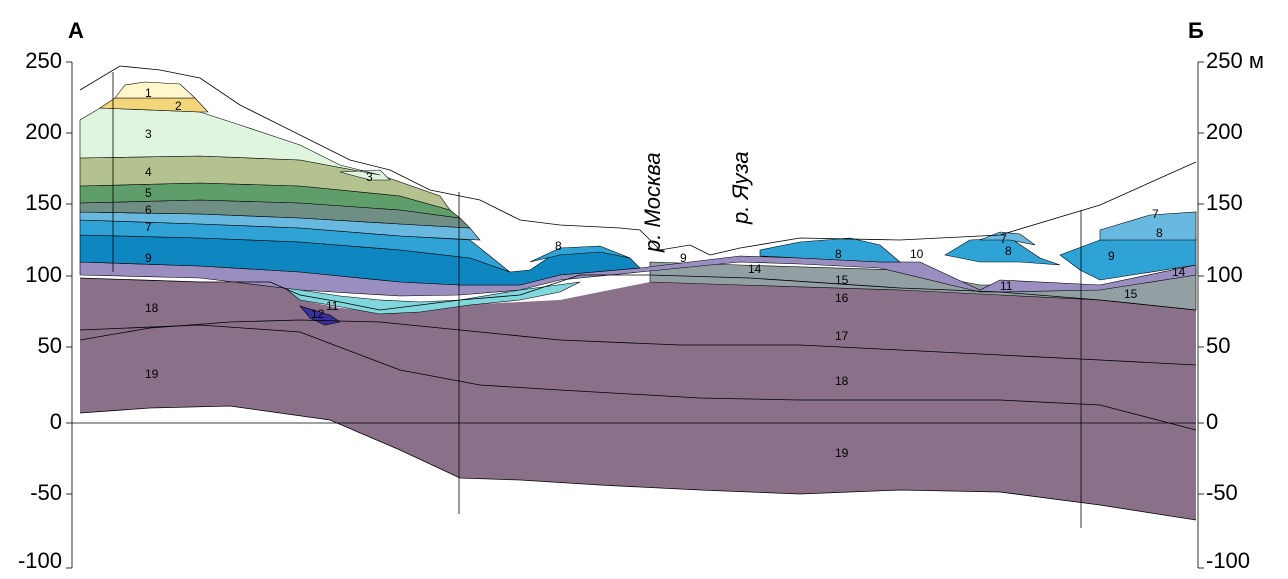 The height and width of the screenshot is (579, 1288). Describe the element at coordinates (148, 93) in the screenshot. I see `layer-num-label: 1` at that location.